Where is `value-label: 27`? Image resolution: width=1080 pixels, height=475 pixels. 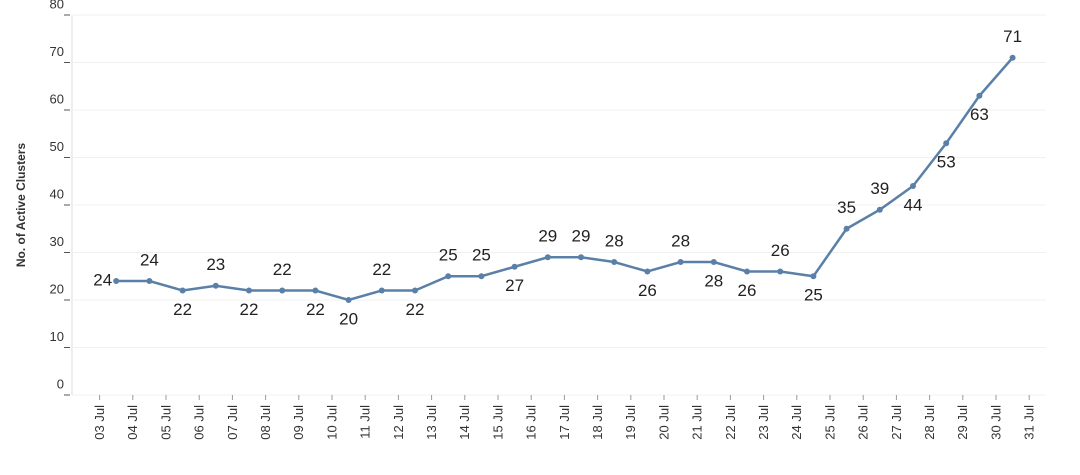 value-label: 27 is located at coordinates (514, 285).